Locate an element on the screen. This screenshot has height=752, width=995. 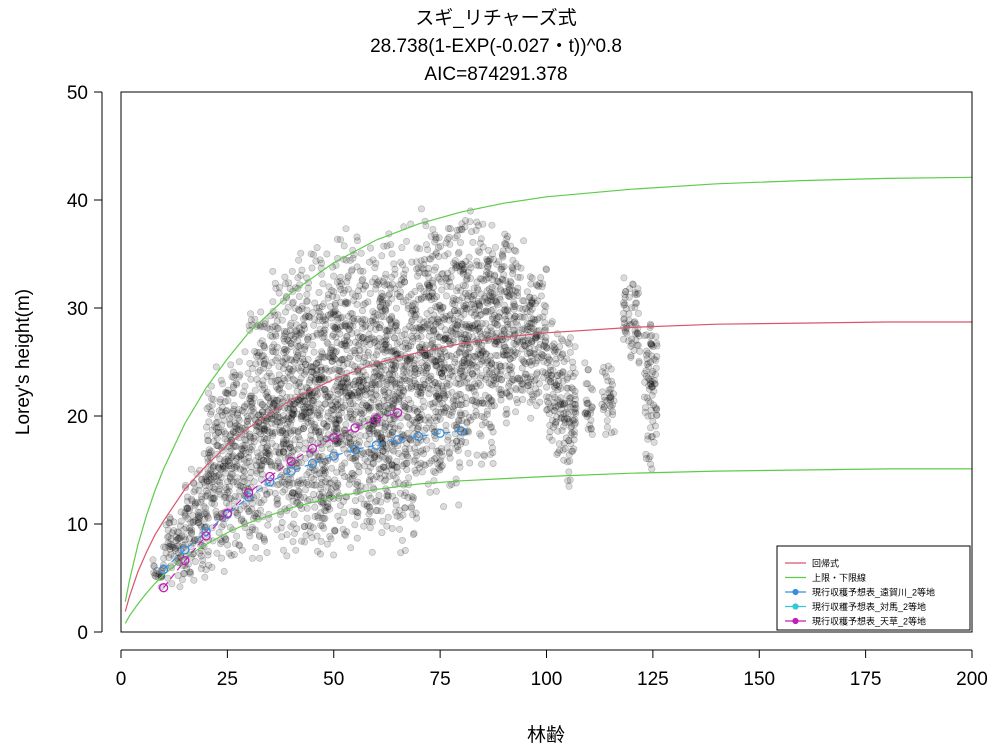
legend-marker is located at coordinates (795, 592).